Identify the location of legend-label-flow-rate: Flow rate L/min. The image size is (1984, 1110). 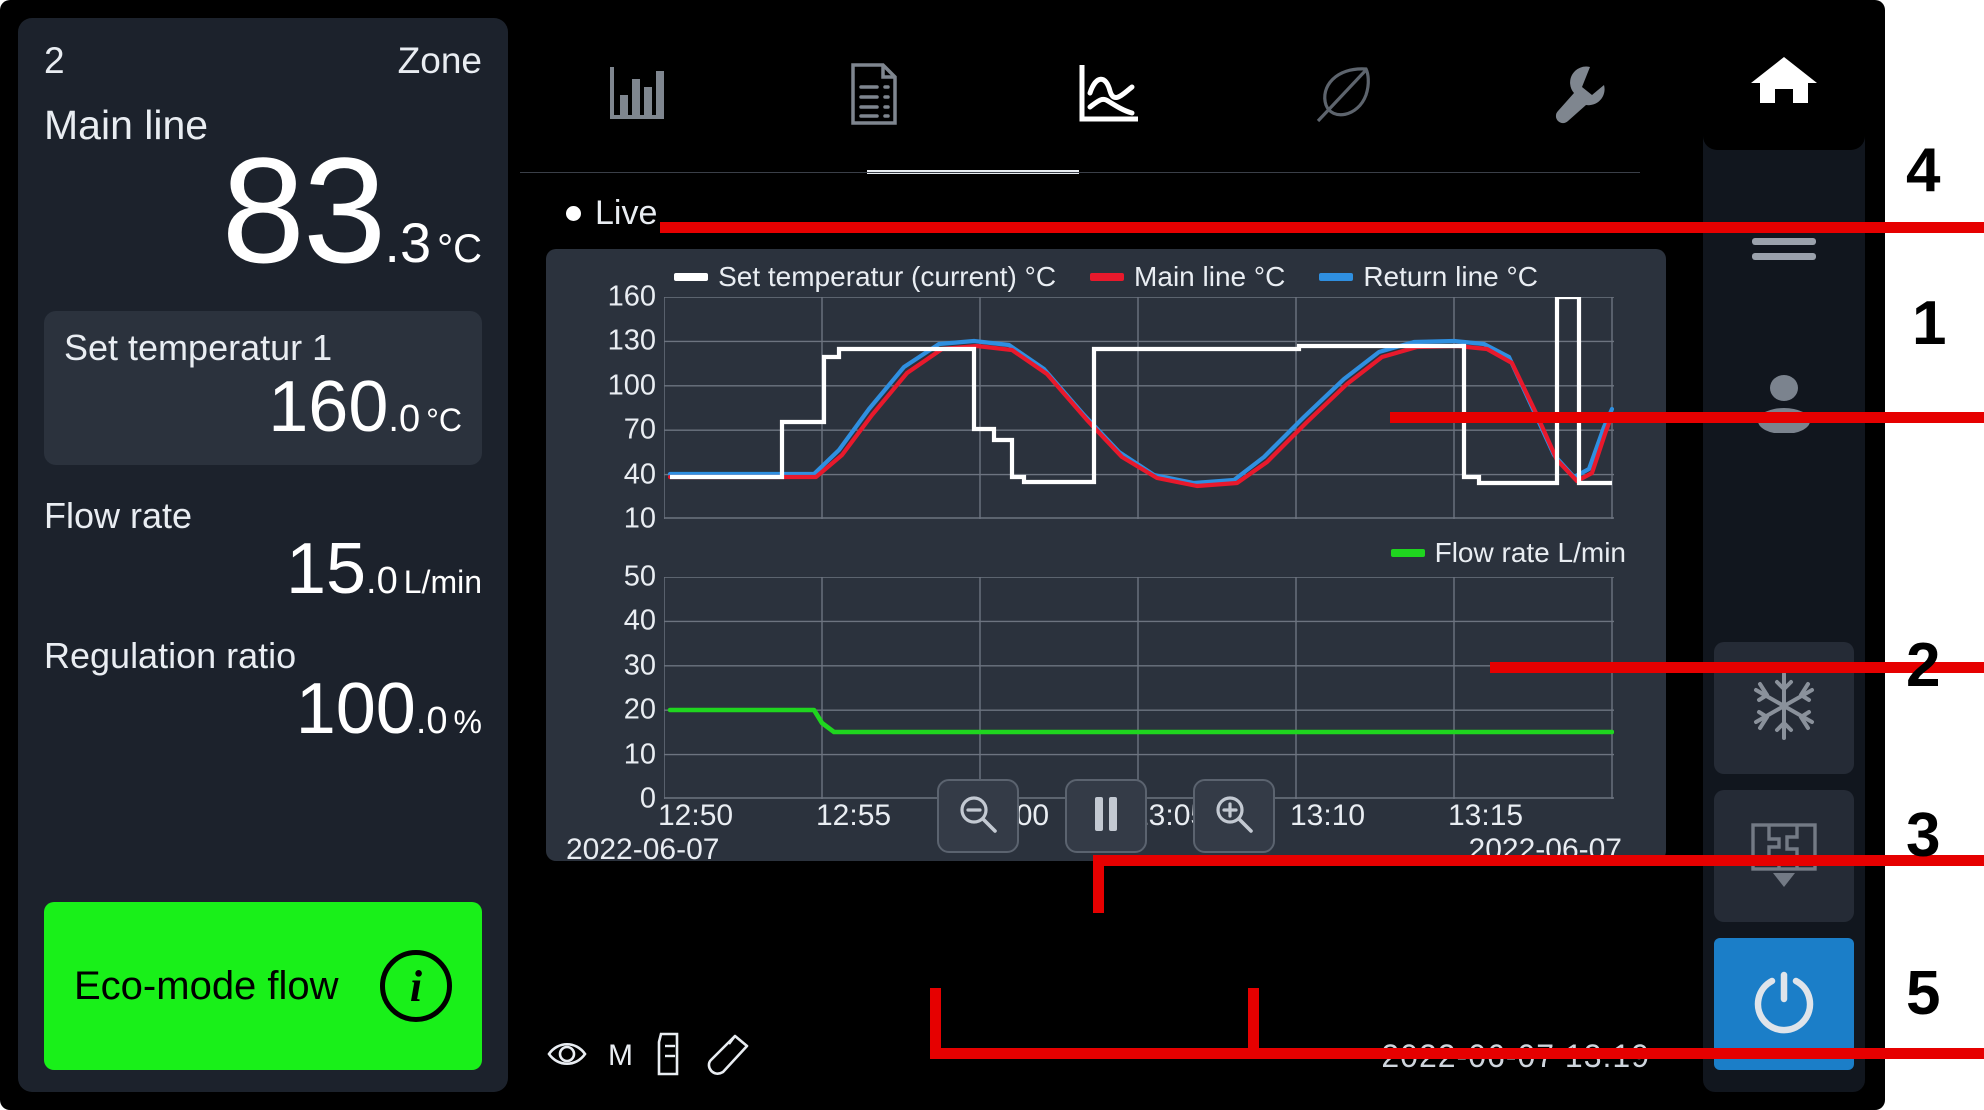
(1530, 552).